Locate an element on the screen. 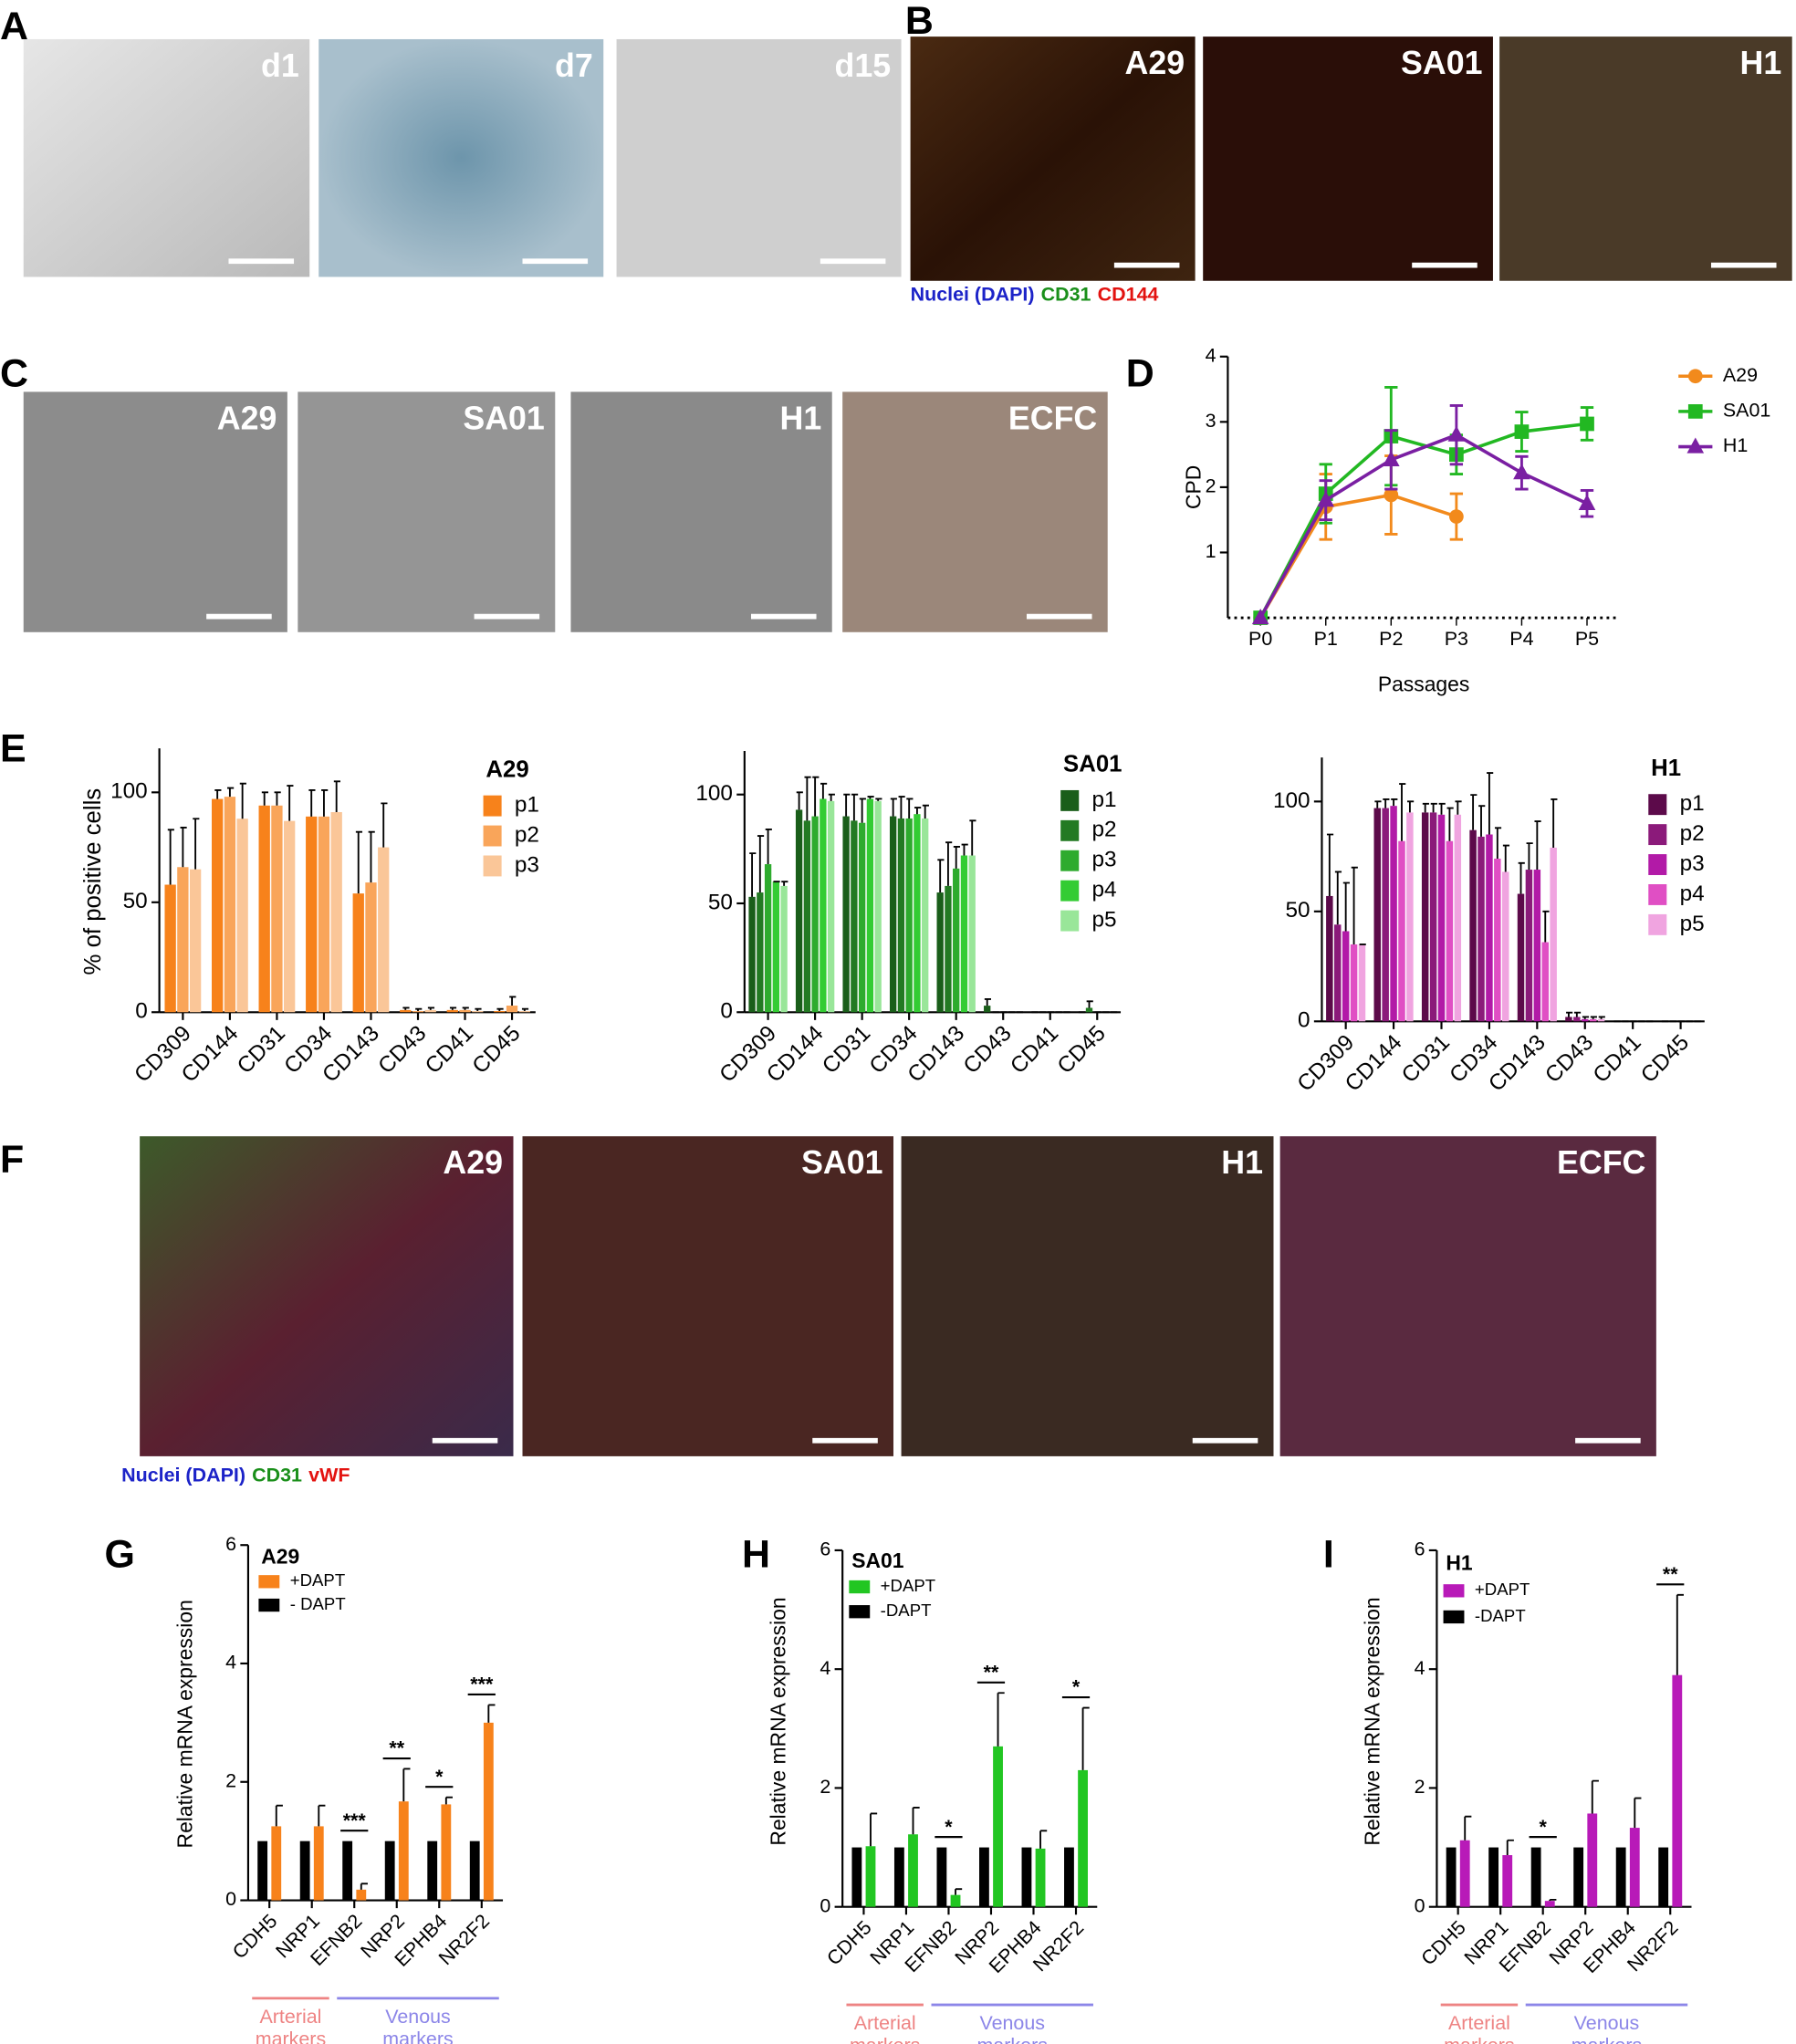 This screenshot has height=2044, width=1796. micrograph-label: SA01 is located at coordinates (841, 1162).